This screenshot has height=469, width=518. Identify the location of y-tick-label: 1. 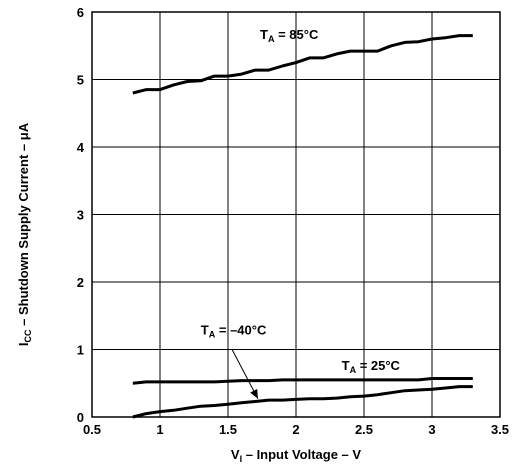
(80, 350).